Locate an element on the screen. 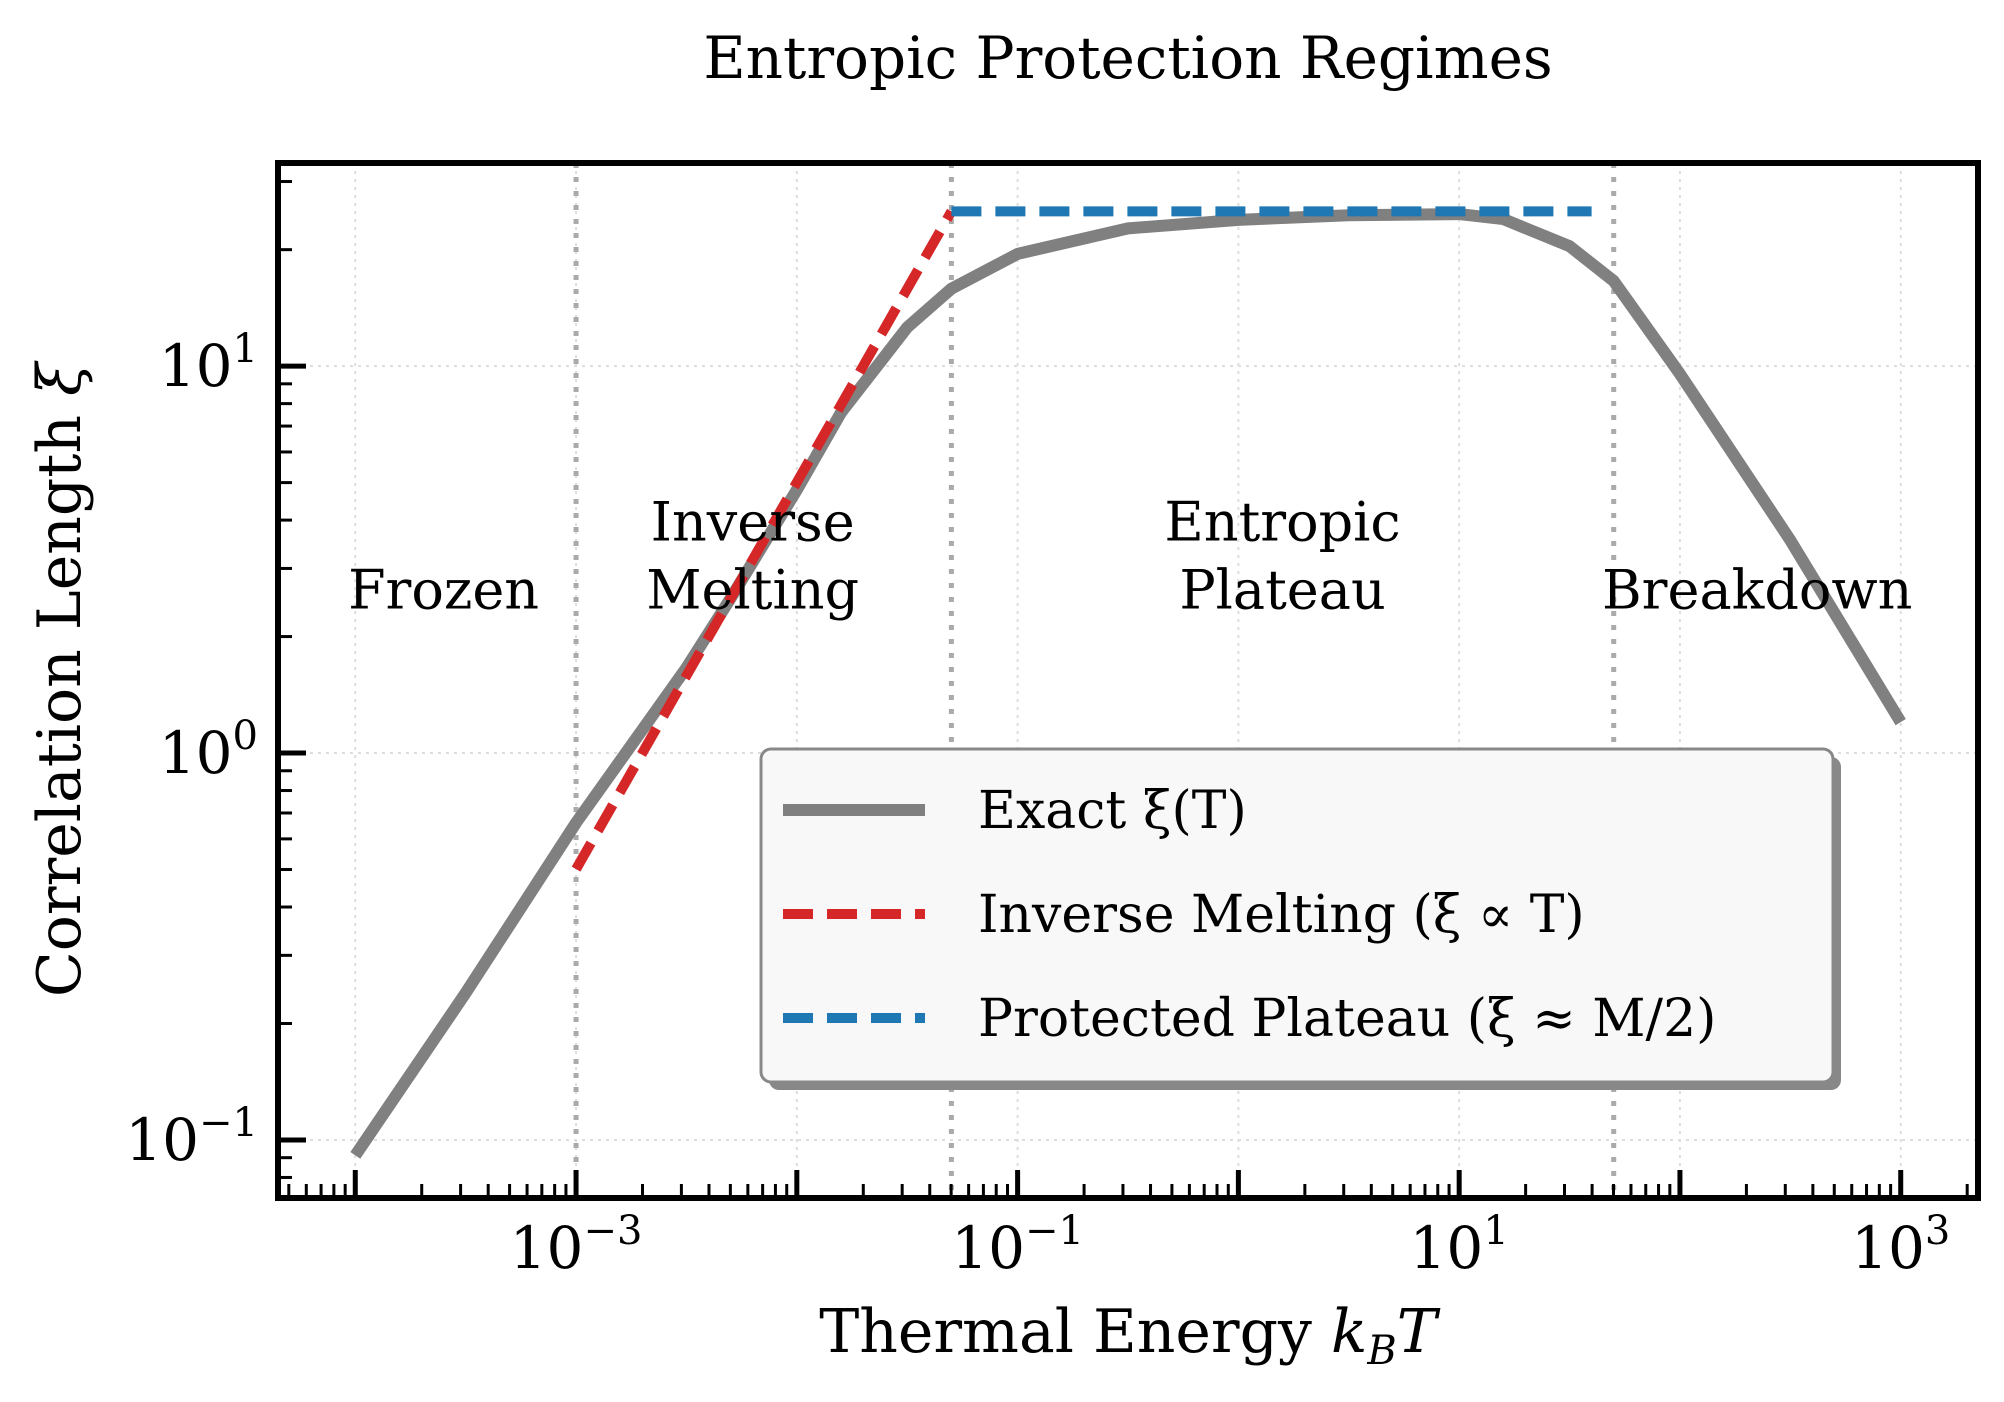 Image resolution: width=2004 pixels, height=1402 pixels. x-tick-label: 10⁻¹ is located at coordinates (1017, 1245).